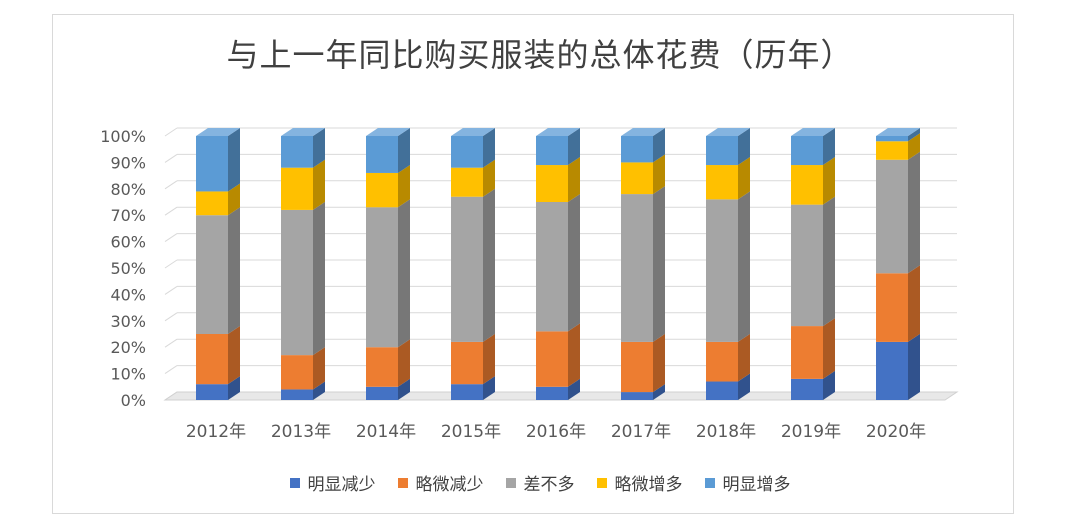 This screenshot has height=528, width=1080. What do you see at coordinates (128, 215) in the screenshot?
I see `y-tick-label: 70%` at bounding box center [128, 215].